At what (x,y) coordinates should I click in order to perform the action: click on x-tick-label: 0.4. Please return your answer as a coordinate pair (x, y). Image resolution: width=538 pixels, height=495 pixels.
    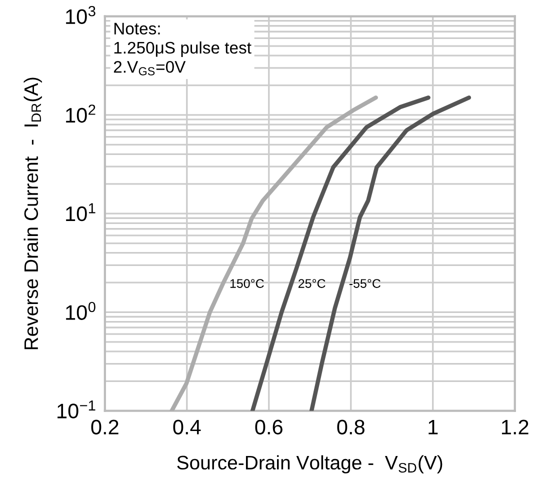
    Looking at the image, I should click on (187, 427).